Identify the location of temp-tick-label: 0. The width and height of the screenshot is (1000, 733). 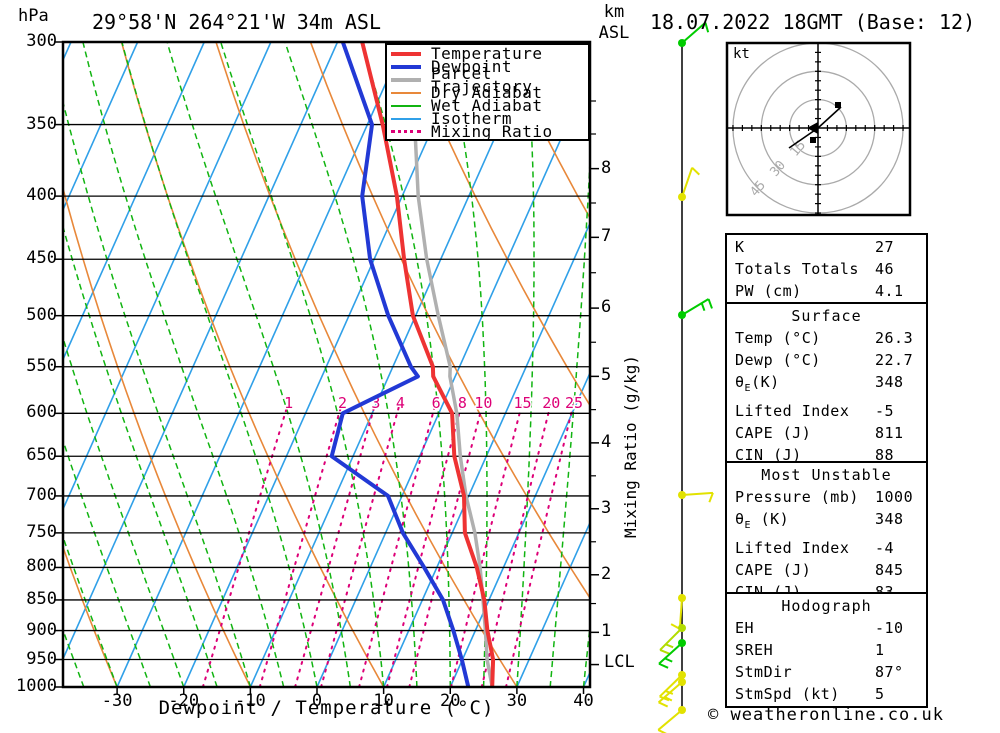
(317, 701).